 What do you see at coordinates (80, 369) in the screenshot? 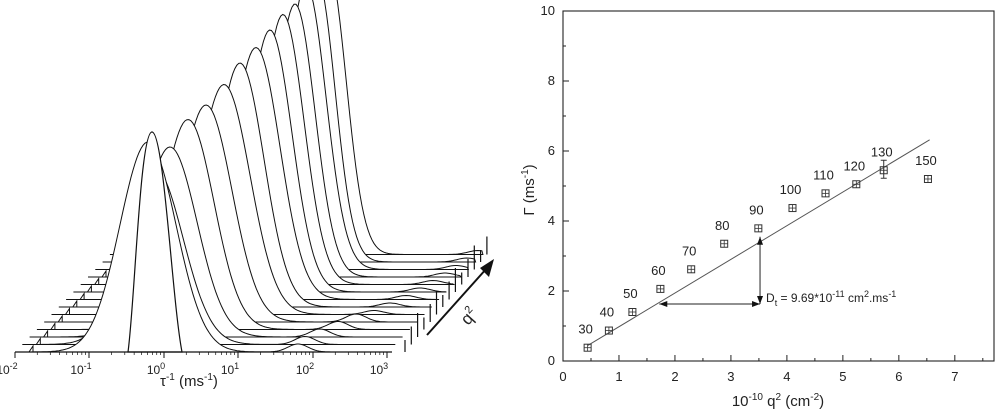
I see `waterfall-x-tick-label: 10⁻¹` at bounding box center [80, 369].